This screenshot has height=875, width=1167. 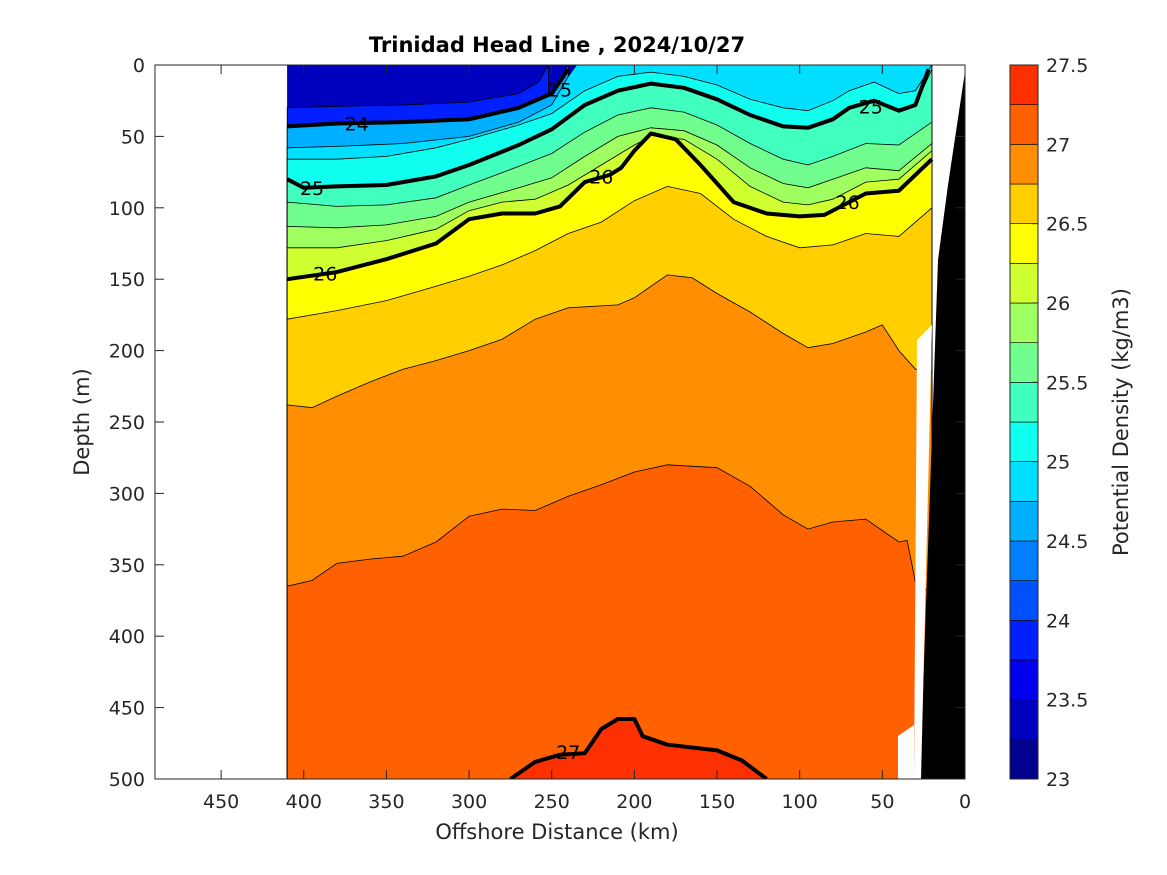 I want to click on y-tick-label: 100, so click(x=127, y=209).